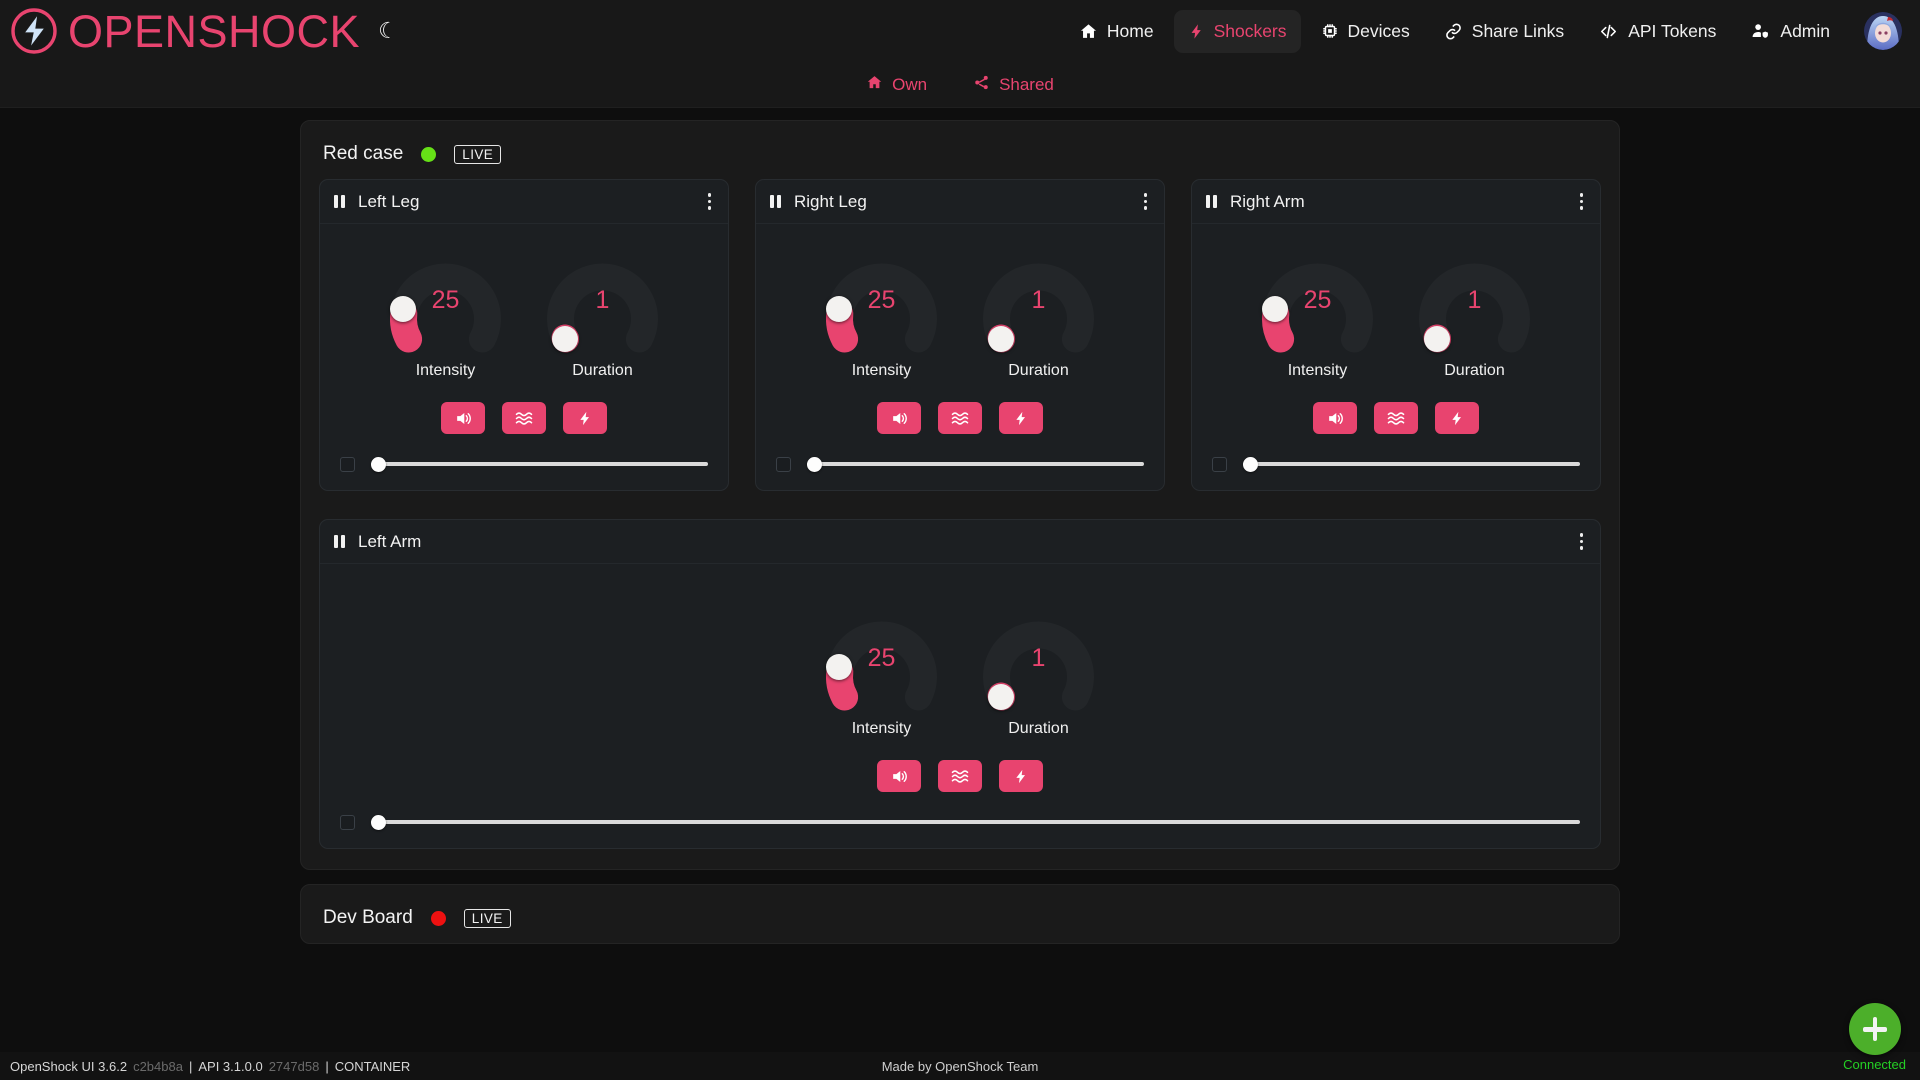 This screenshot has height=1080, width=1920. What do you see at coordinates (1237, 31) in the screenshot?
I see `nav-item-shockers: Shockers` at bounding box center [1237, 31].